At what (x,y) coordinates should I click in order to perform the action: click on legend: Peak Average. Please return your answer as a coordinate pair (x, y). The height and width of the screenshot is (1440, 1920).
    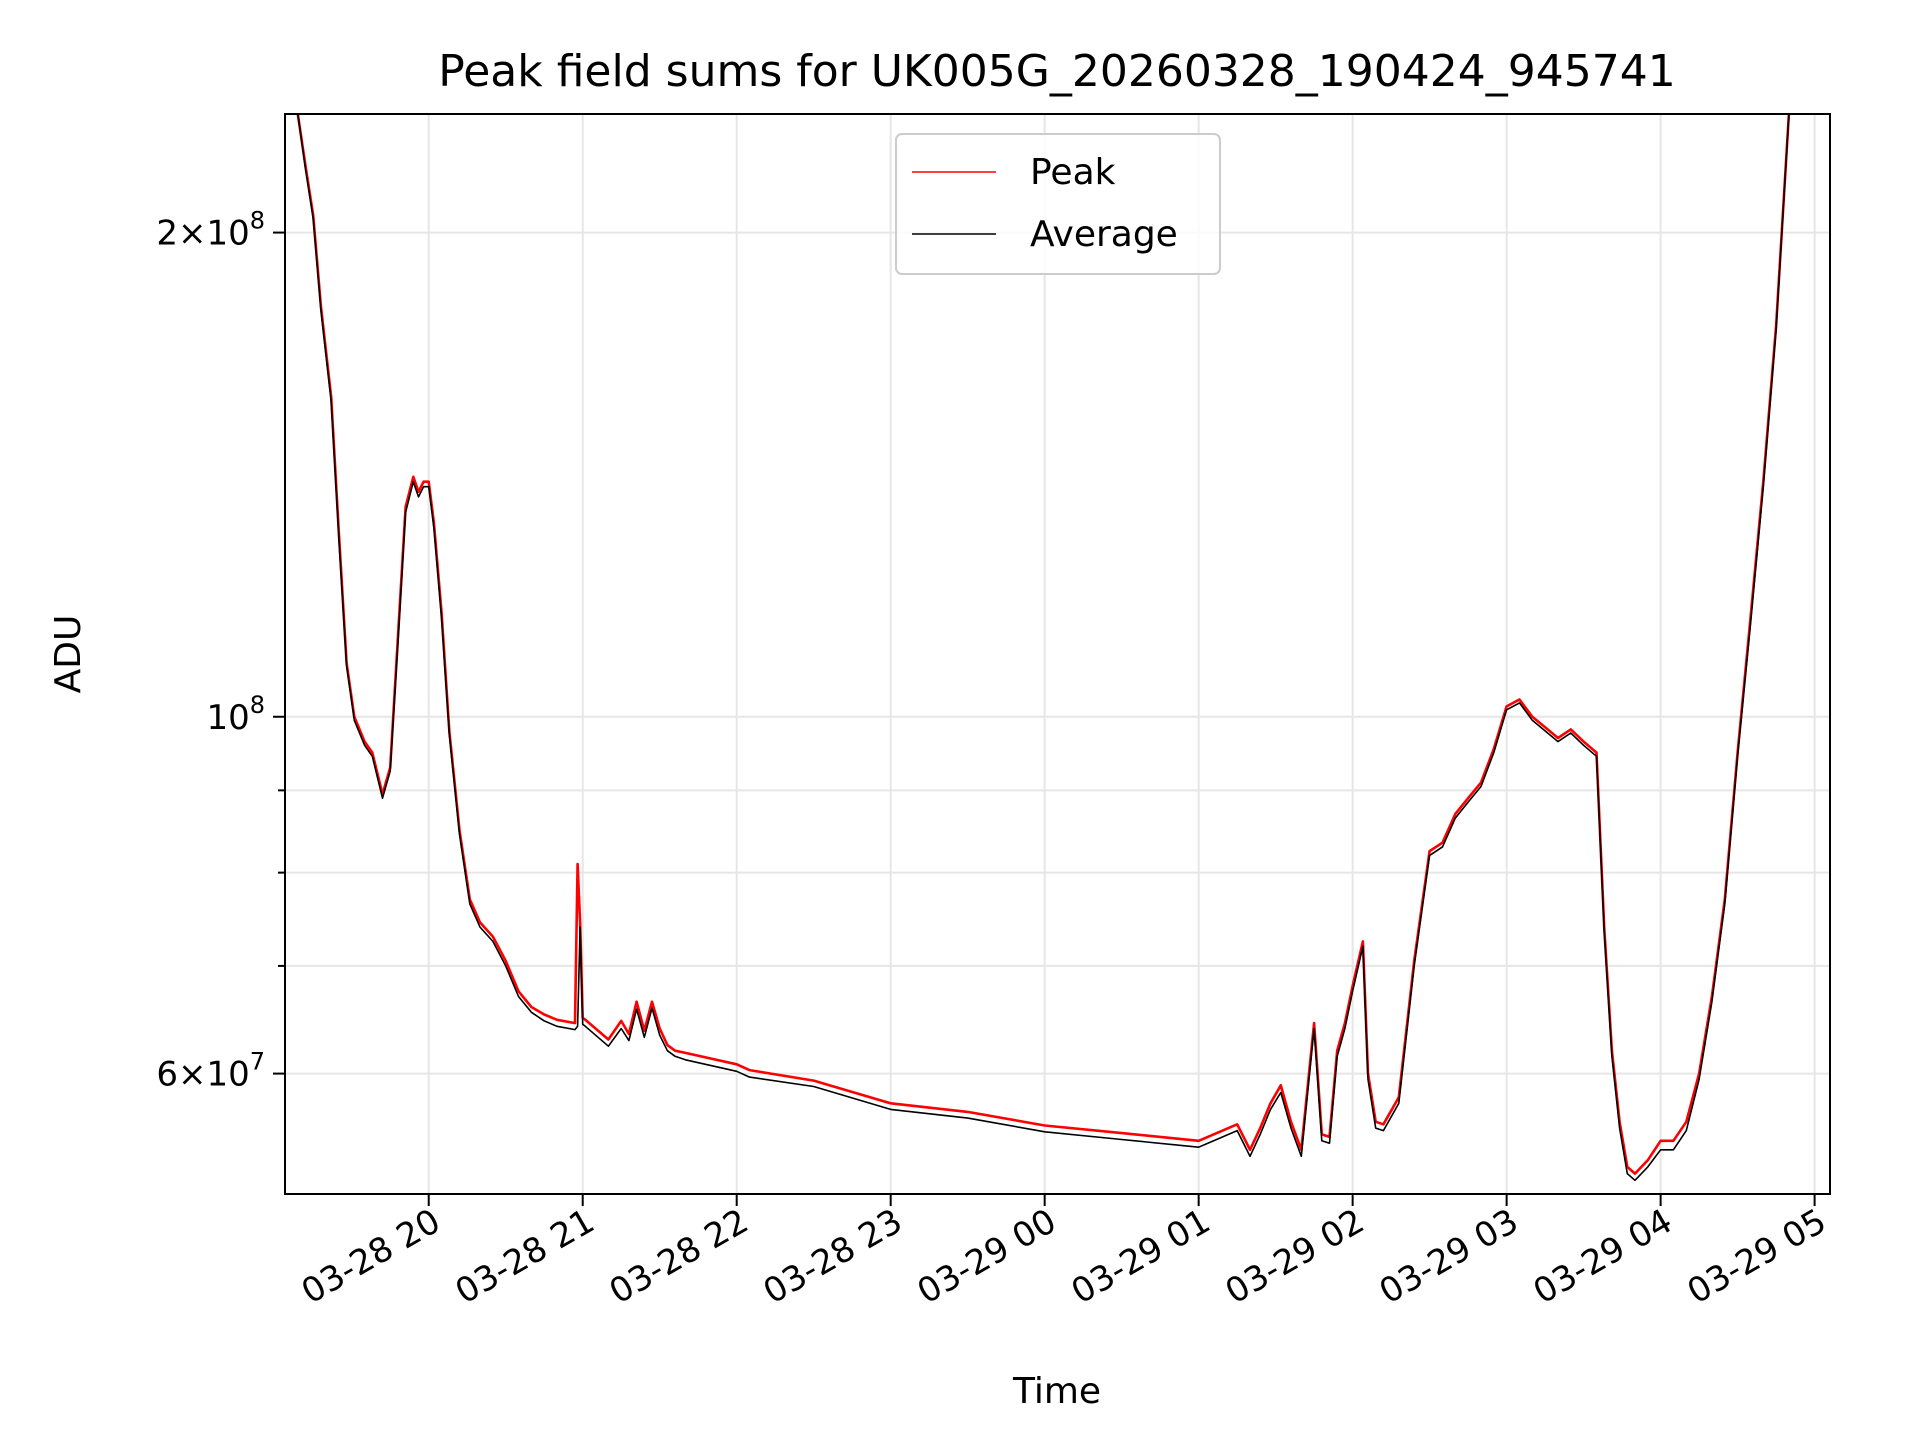
    Looking at the image, I should click on (1058, 204).